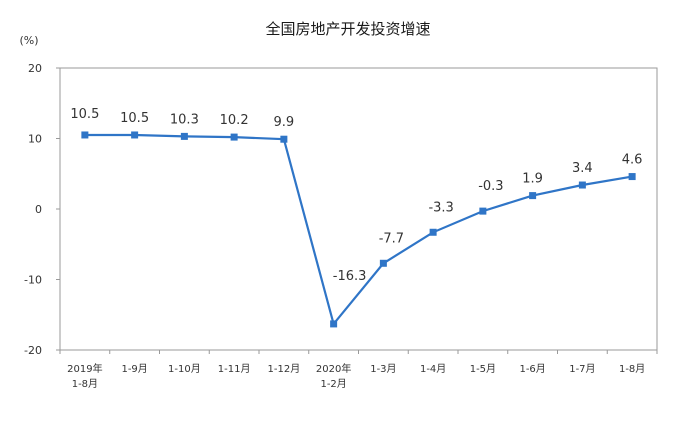 This screenshot has height=423, width=693. I want to click on x-tick-label: 1-7月, so click(582, 369).